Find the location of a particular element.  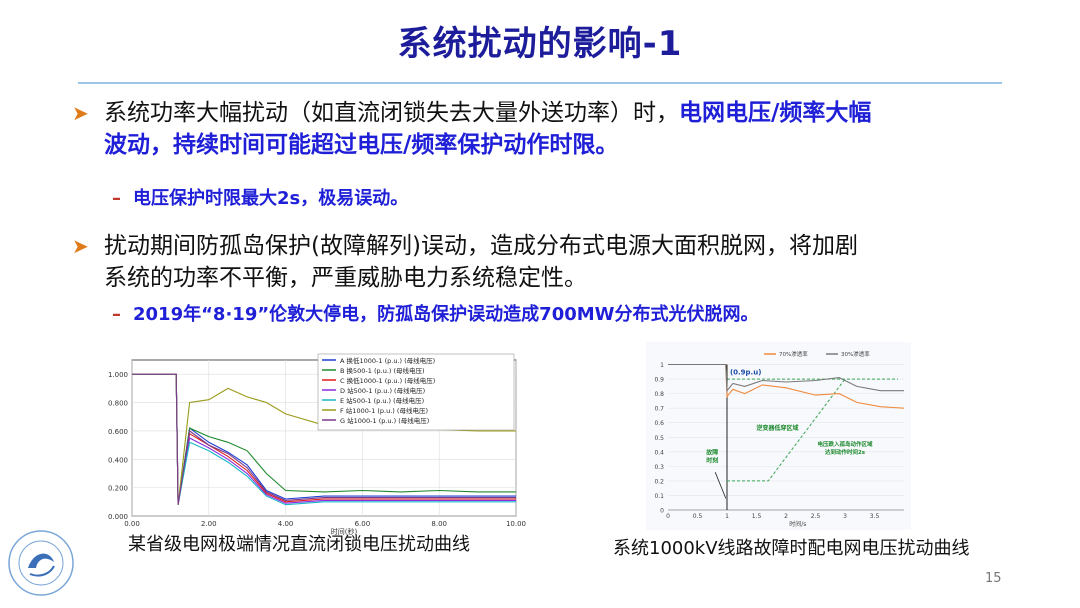

title-divider is located at coordinates (540, 83).